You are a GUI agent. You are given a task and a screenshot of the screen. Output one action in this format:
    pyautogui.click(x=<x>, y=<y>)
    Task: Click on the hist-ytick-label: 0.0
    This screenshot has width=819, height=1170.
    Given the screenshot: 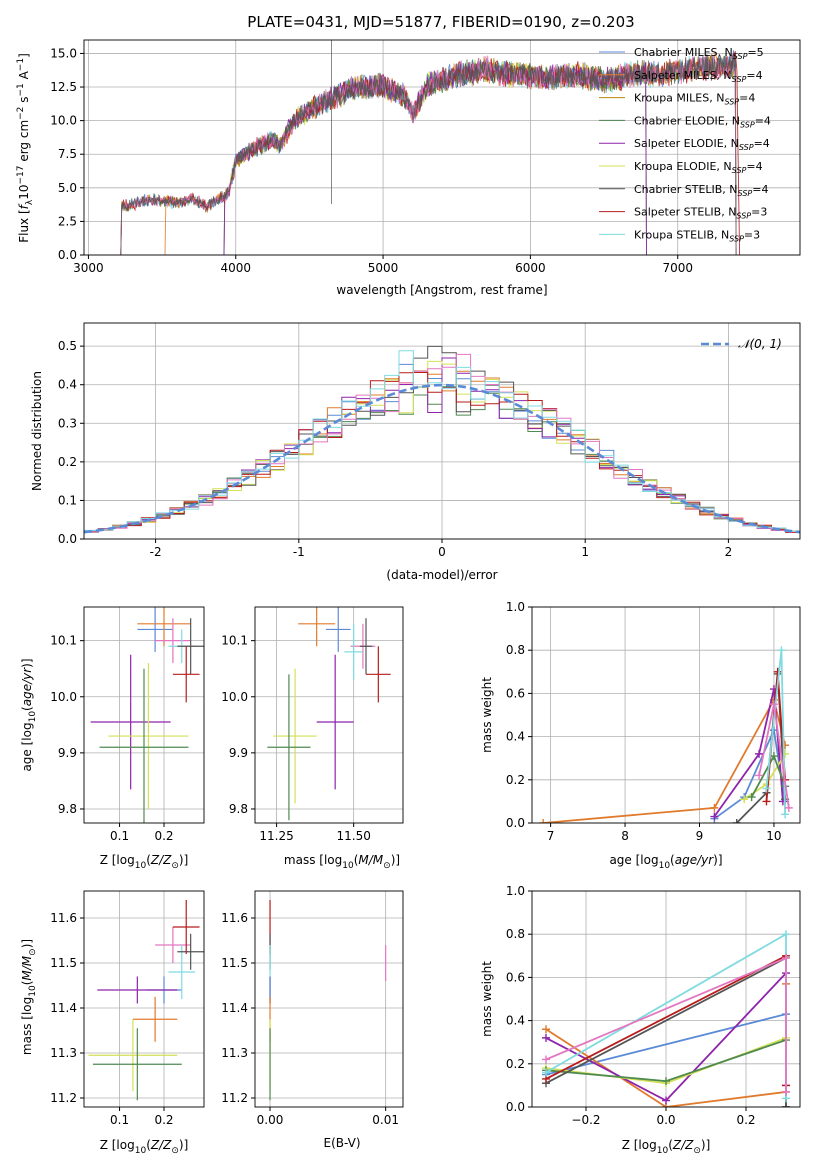 What is the action you would take?
    pyautogui.click(x=67, y=539)
    